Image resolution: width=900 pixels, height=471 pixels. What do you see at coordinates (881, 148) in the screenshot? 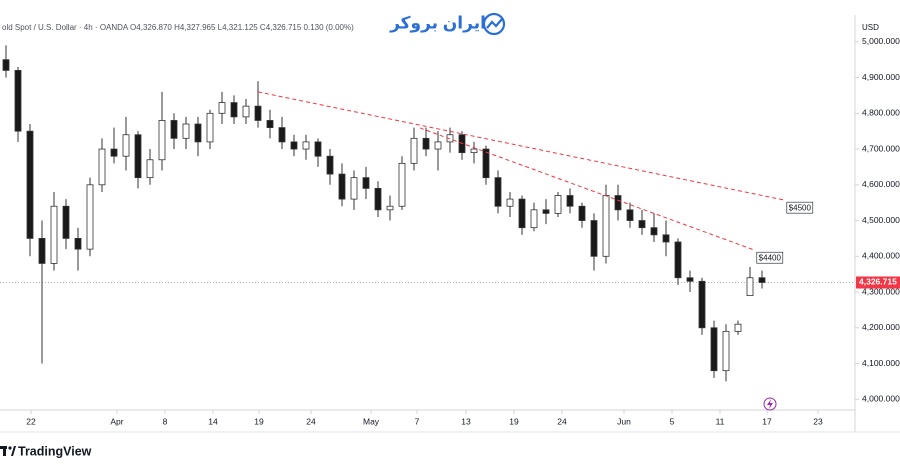
I see `y-tick-label: 4,700.000` at bounding box center [881, 148].